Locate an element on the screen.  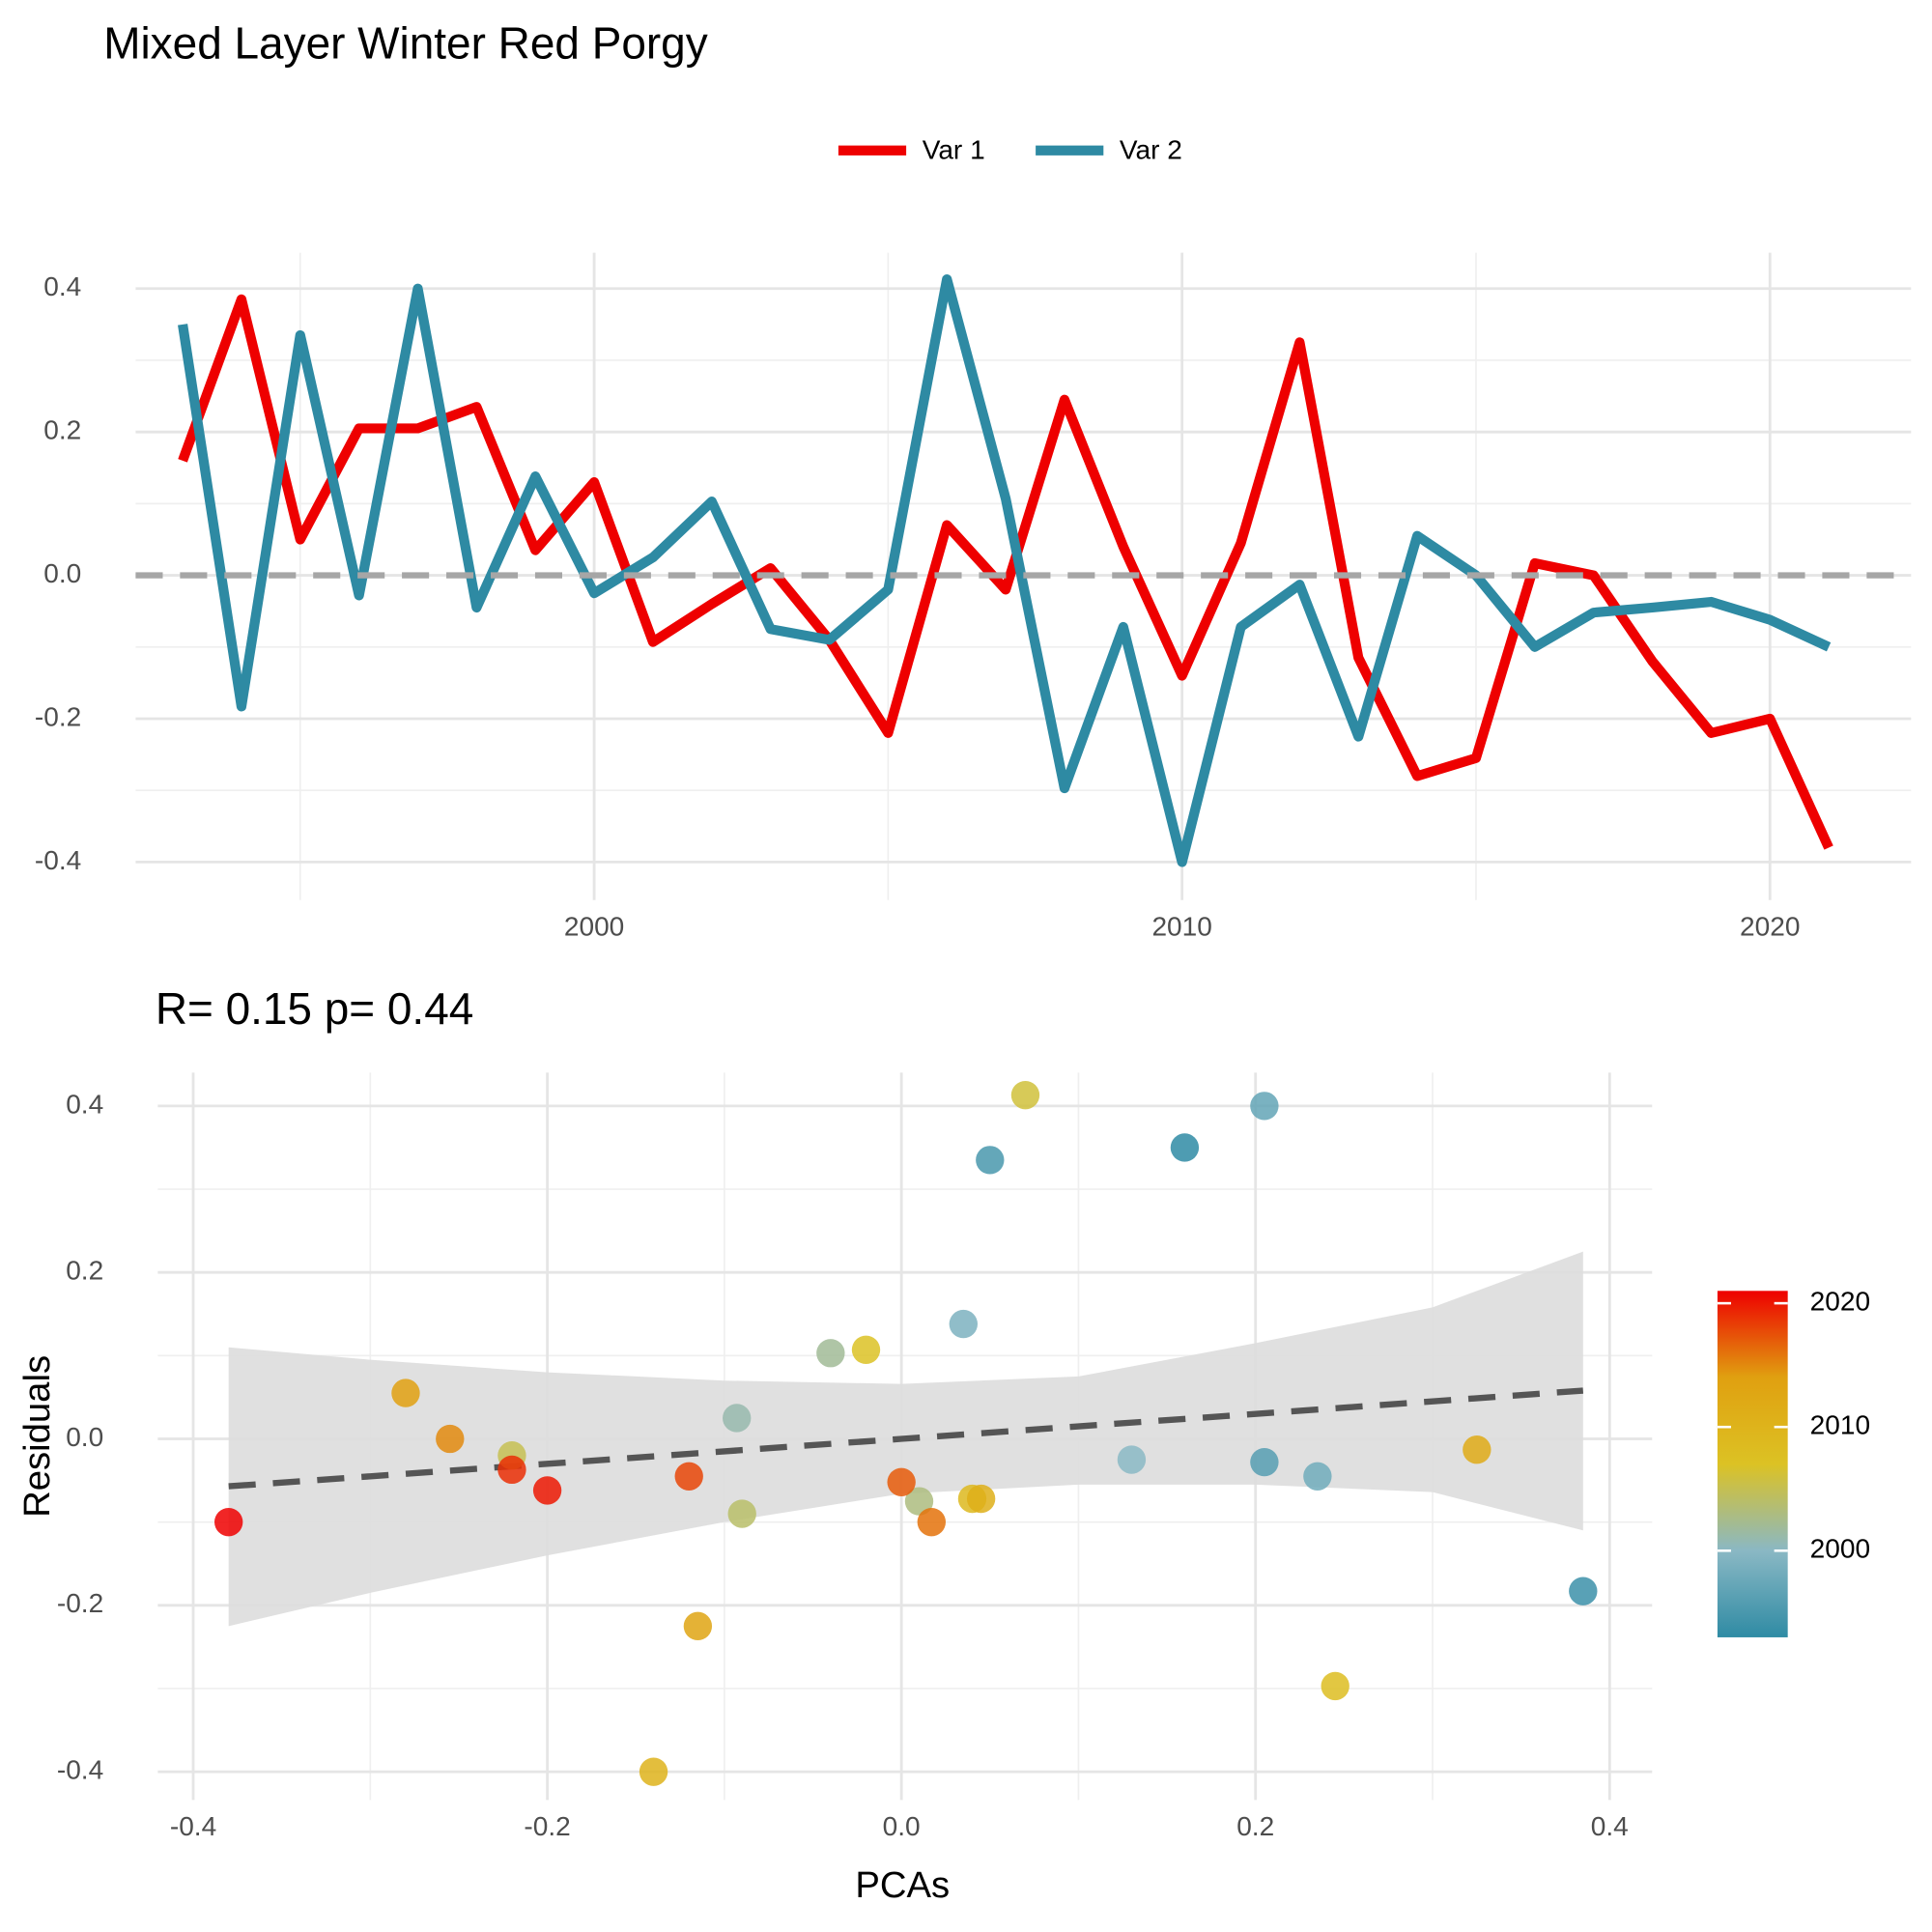
x-tick-label: 2010 is located at coordinates (1181, 926).